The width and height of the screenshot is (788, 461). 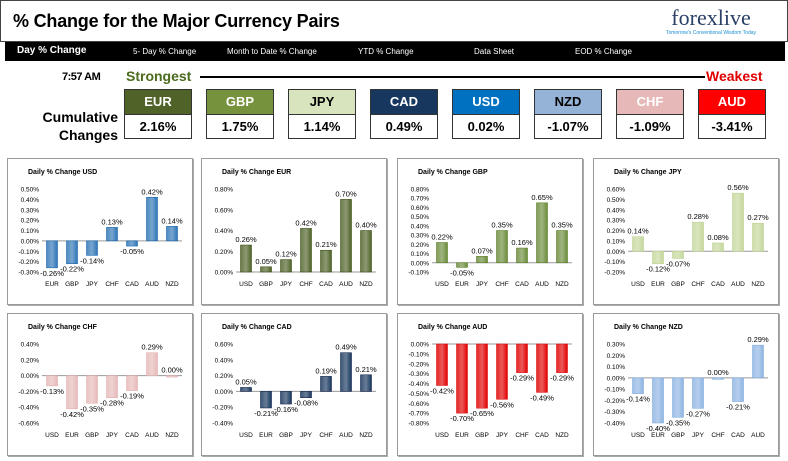 I want to click on x-tick-label: EUR, so click(x=72, y=435).